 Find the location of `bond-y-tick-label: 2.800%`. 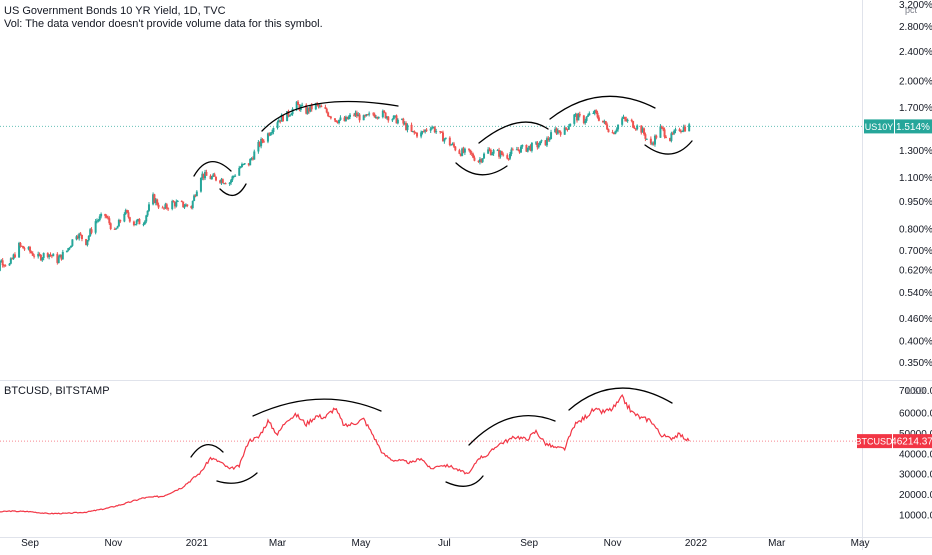

bond-y-tick-label: 2.800% is located at coordinates (915, 27).